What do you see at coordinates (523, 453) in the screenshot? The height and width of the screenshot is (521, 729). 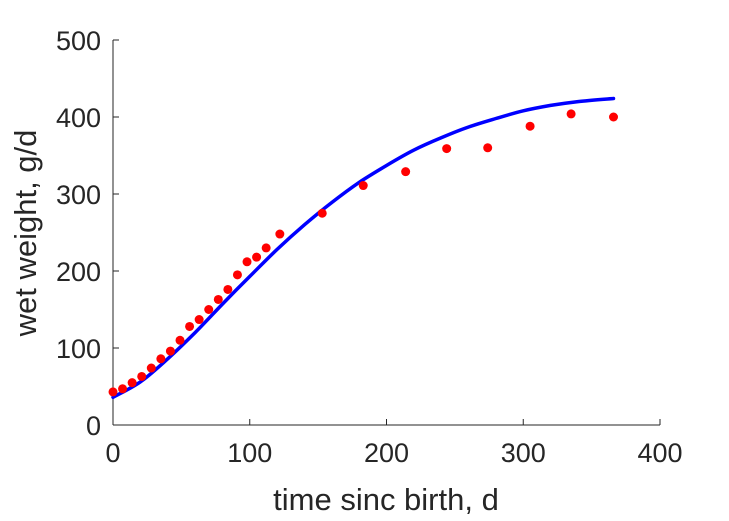 I see `x-tick-label: 300` at bounding box center [523, 453].